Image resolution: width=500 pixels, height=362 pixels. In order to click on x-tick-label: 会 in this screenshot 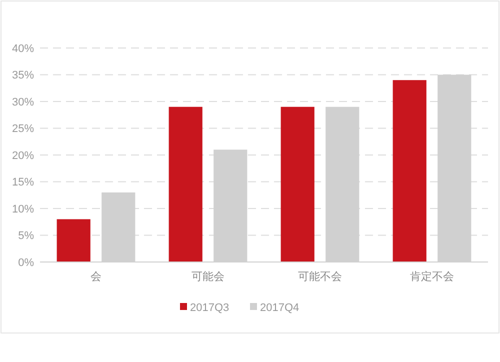, I will do `click(96, 277)`.